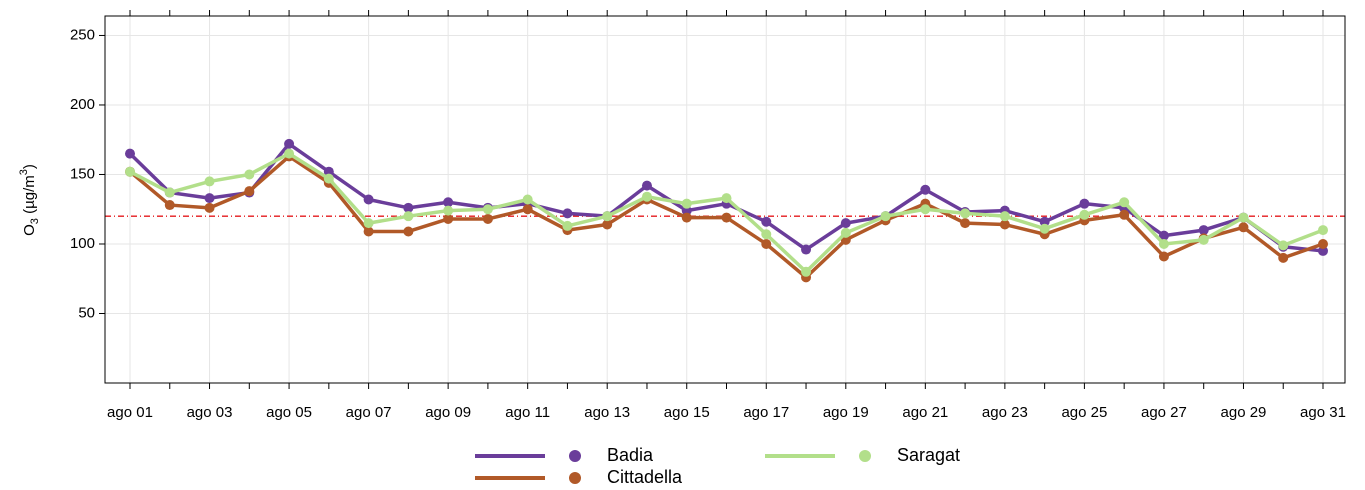 This screenshot has width=1365, height=490. I want to click on x-tick-label: ago 25, so click(1084, 412).